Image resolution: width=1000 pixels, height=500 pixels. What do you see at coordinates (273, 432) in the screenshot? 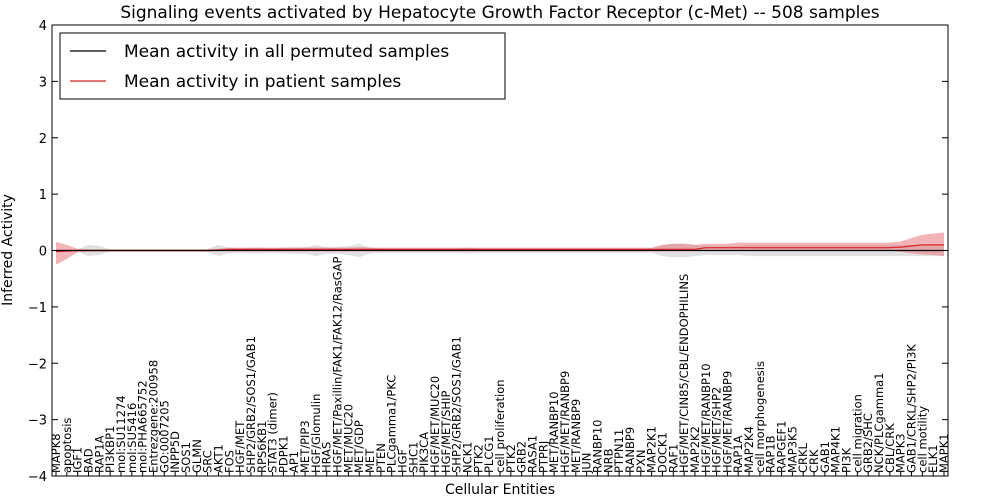
I see `x-entity-label: STAT3 (dimer)` at bounding box center [273, 432].